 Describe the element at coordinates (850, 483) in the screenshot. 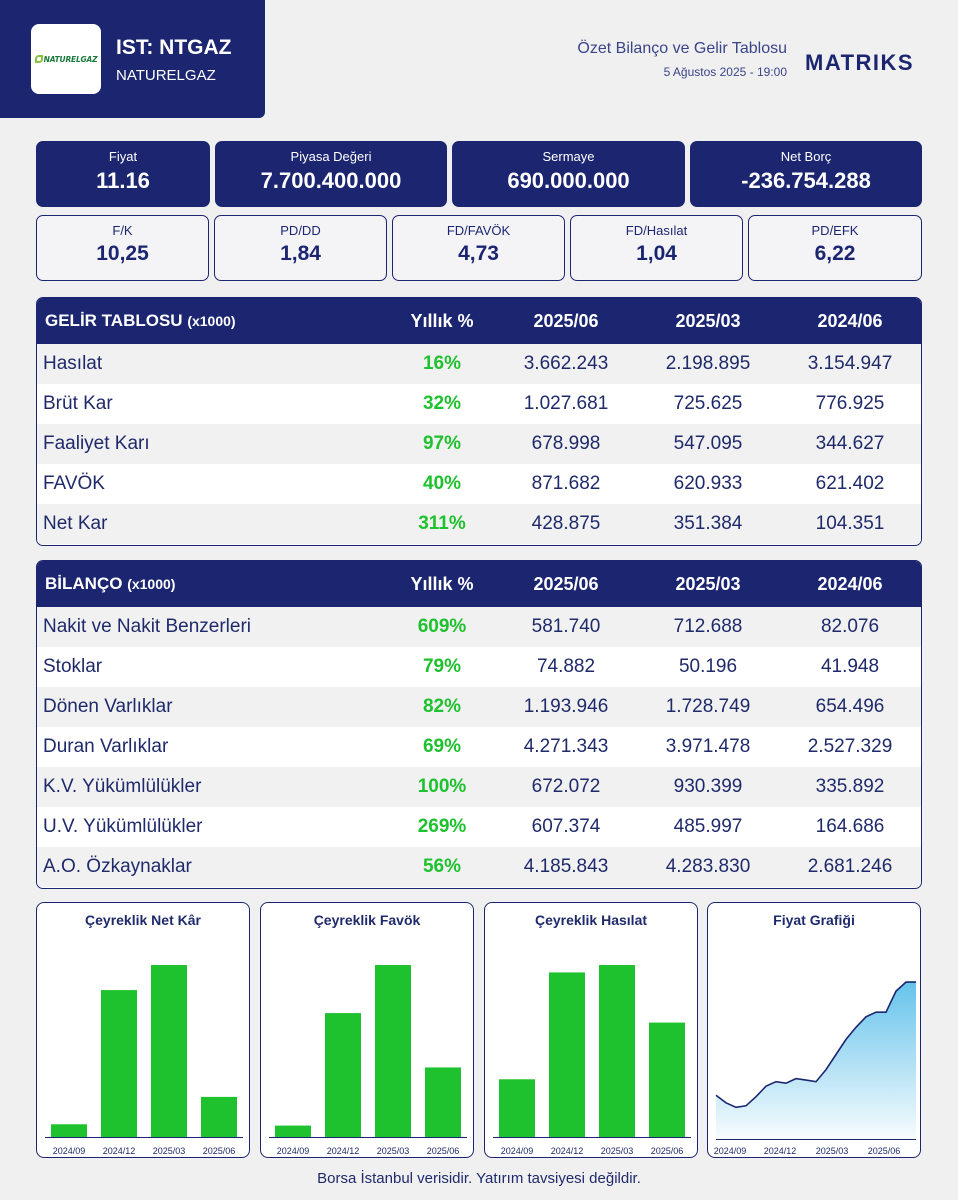

I see `row-value: 621.402` at that location.